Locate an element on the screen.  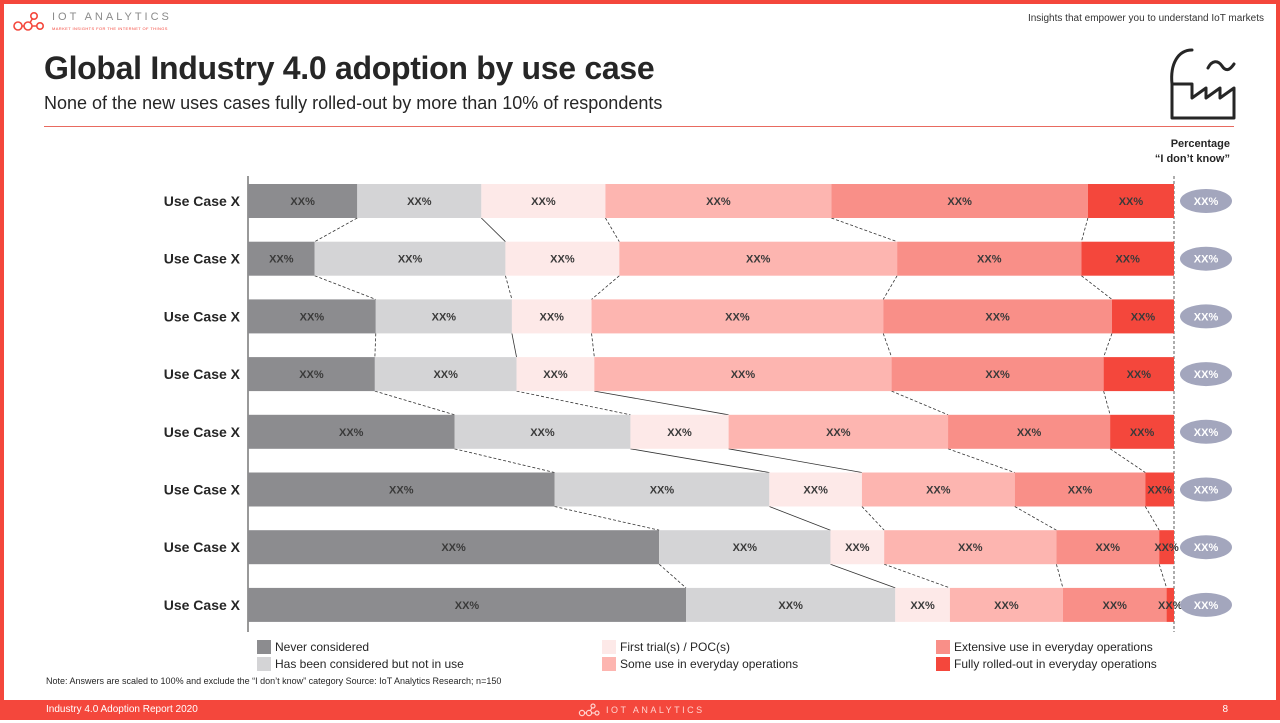
factory-icon is located at coordinates (1203, 84).